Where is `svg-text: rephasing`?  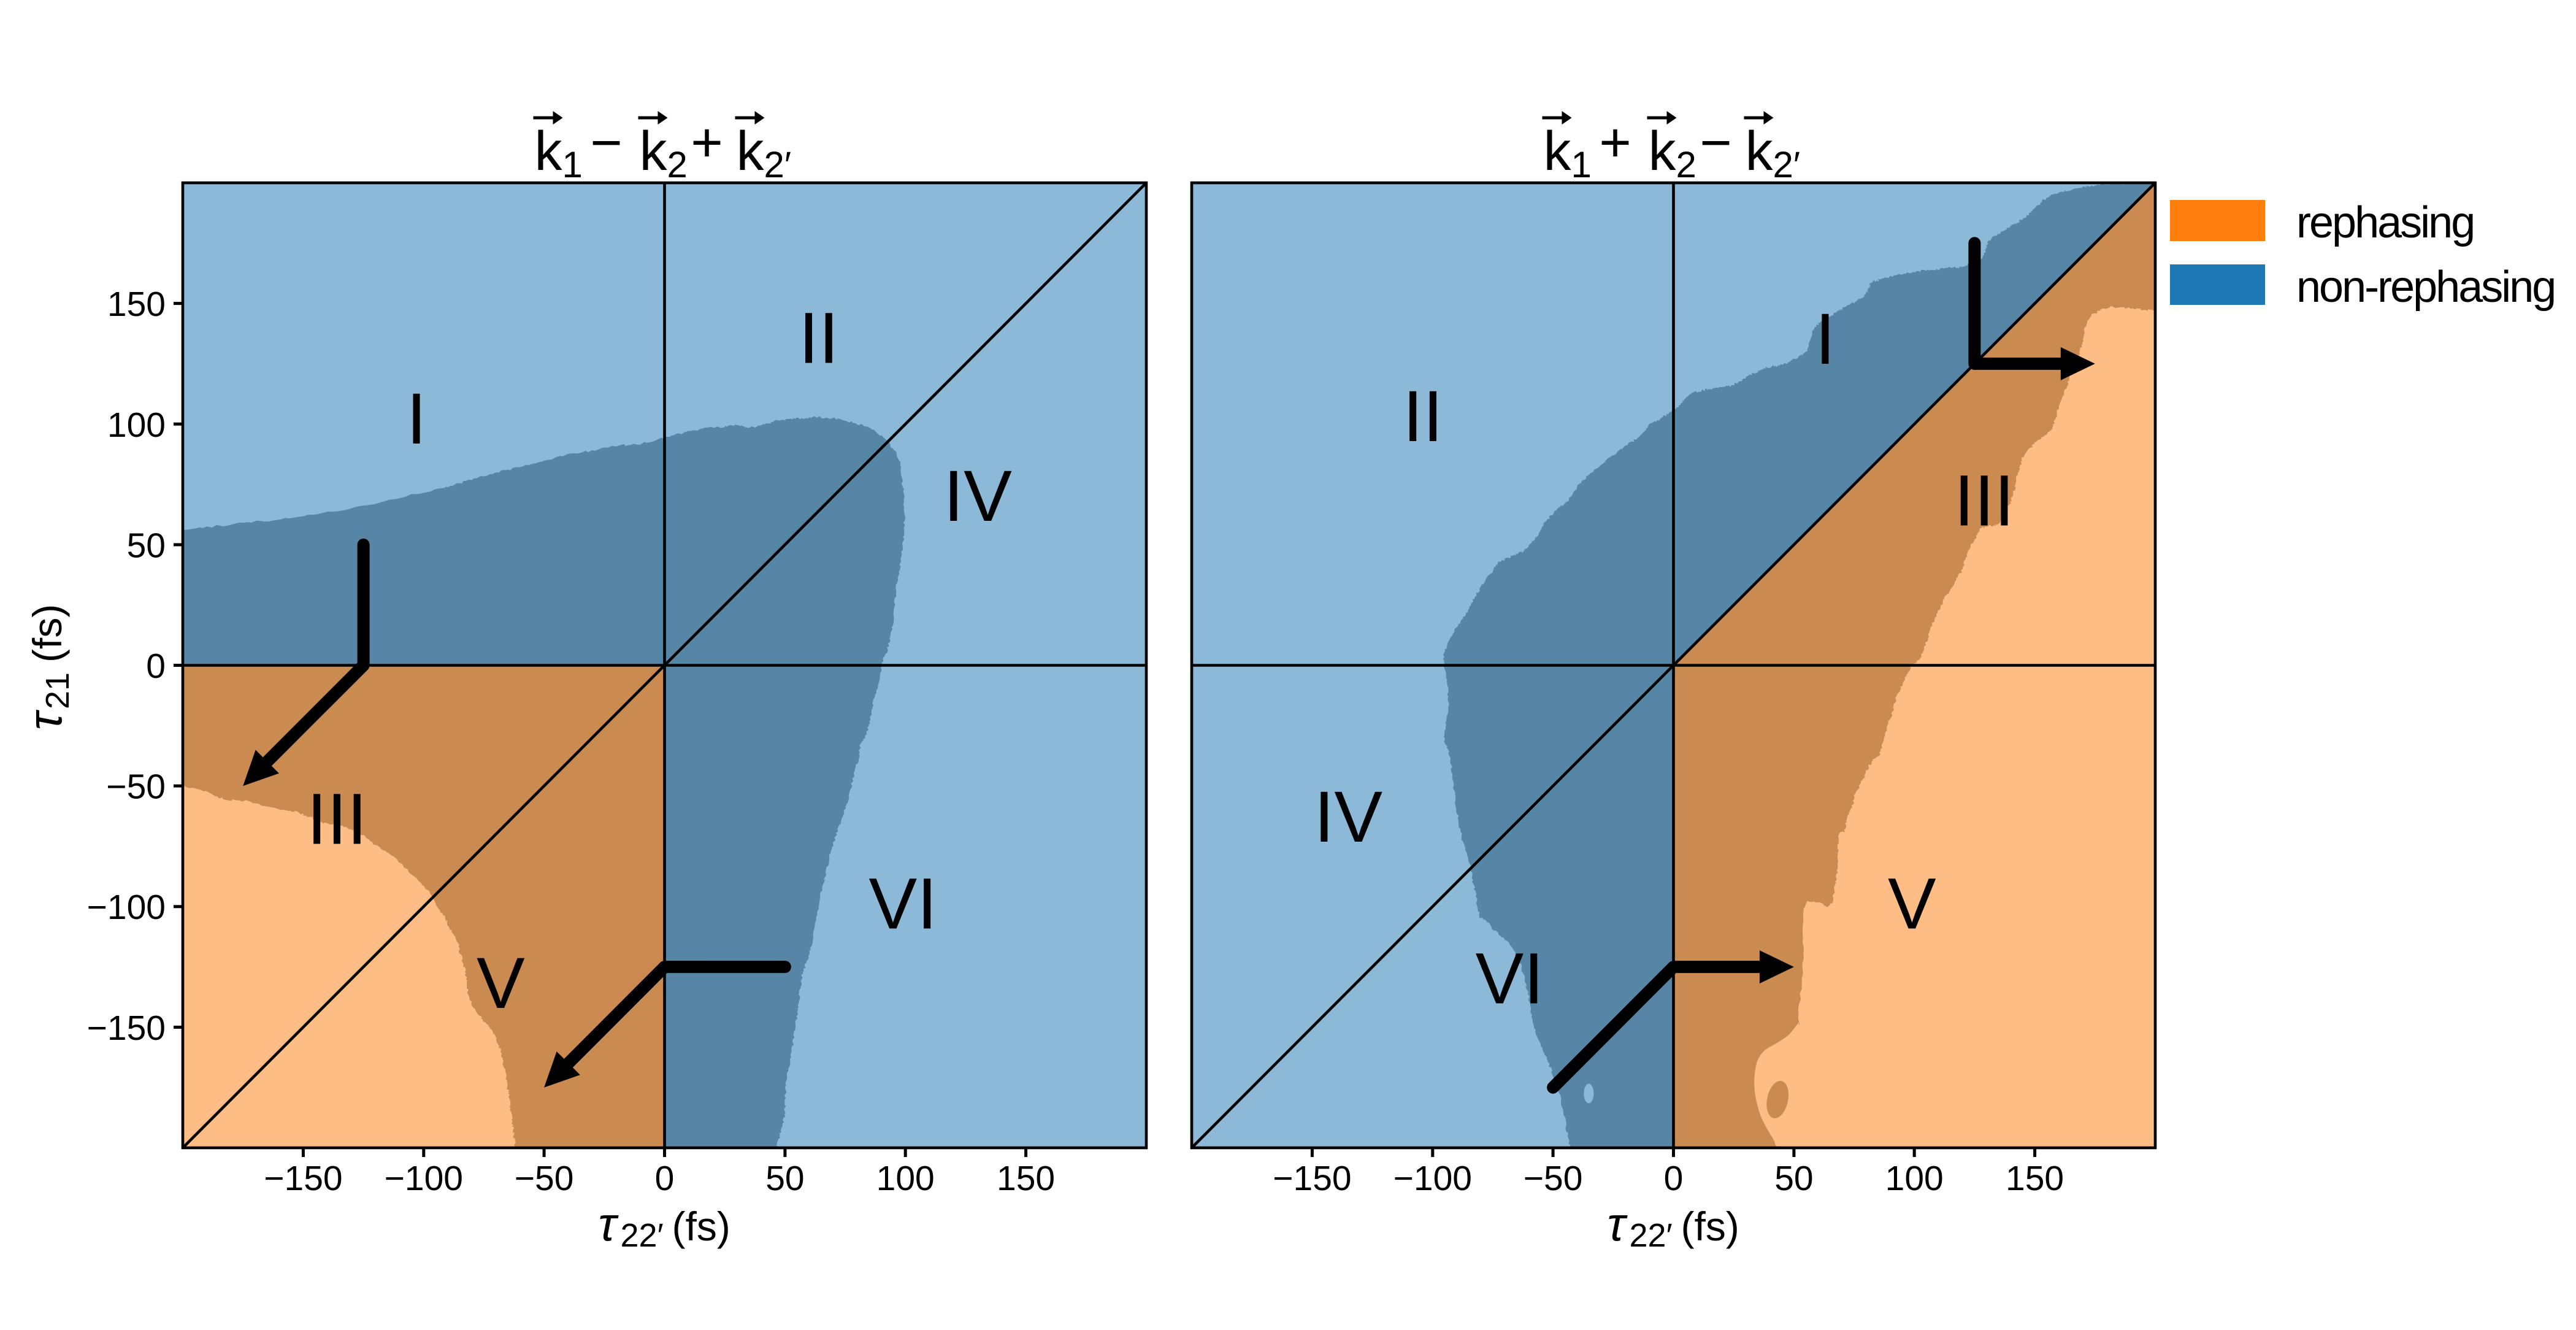
svg-text: rephasing is located at coordinates (2385, 222).